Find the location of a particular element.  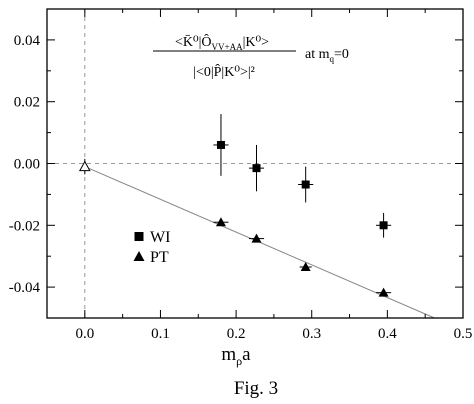

x-tick-label: 0.2 is located at coordinates (236, 334).